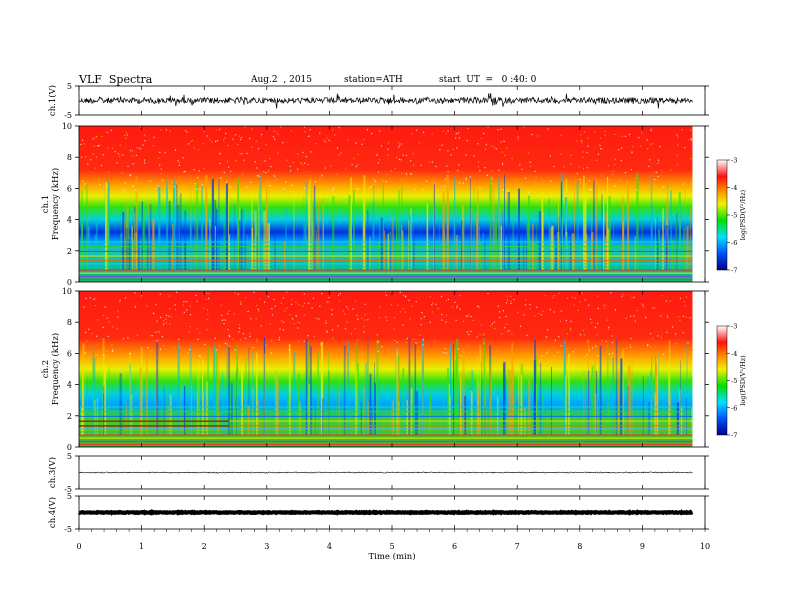  I want to click on y-axis-label: ch.2, so click(46, 369).